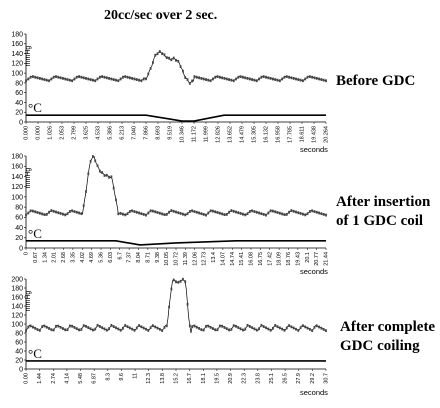 This screenshot has width=440, height=408. I want to click on x-tick-label: 2.799, so click(75, 133).